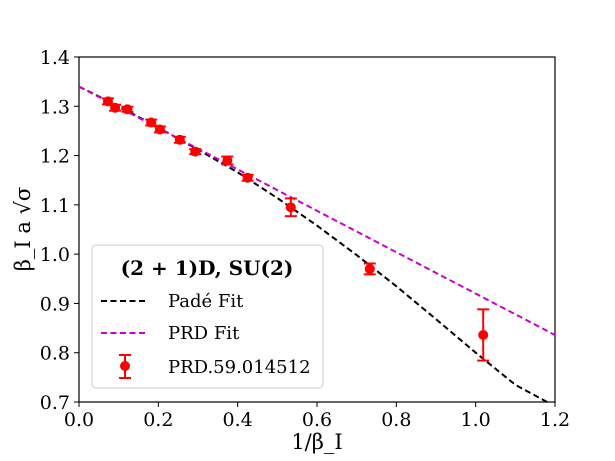 The image size is (615, 461). What do you see at coordinates (396, 420) in the screenshot?
I see `x-tick-label: 0.8` at bounding box center [396, 420].